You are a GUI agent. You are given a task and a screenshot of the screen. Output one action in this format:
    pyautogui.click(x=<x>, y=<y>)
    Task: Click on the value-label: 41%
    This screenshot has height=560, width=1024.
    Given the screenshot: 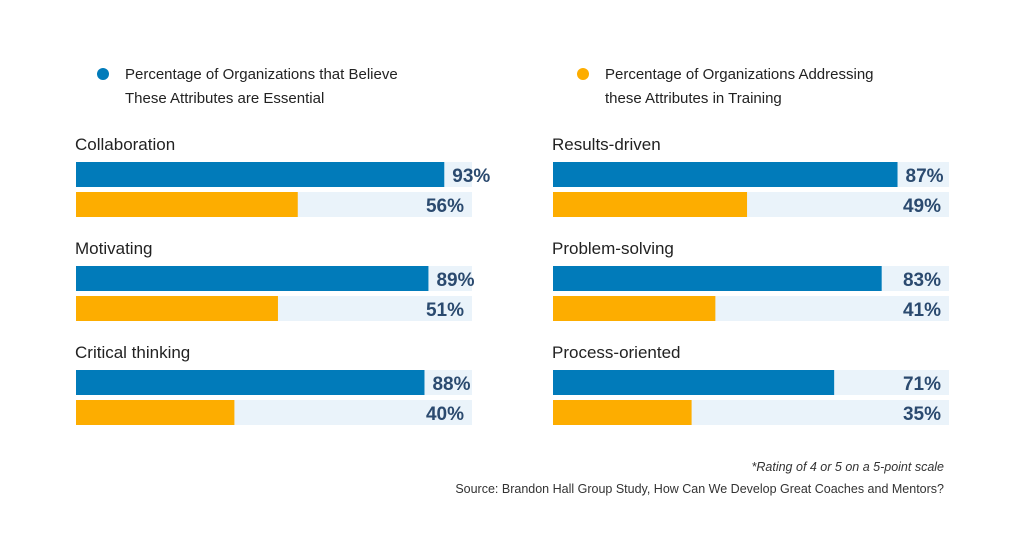 What is the action you would take?
    pyautogui.click(x=922, y=310)
    